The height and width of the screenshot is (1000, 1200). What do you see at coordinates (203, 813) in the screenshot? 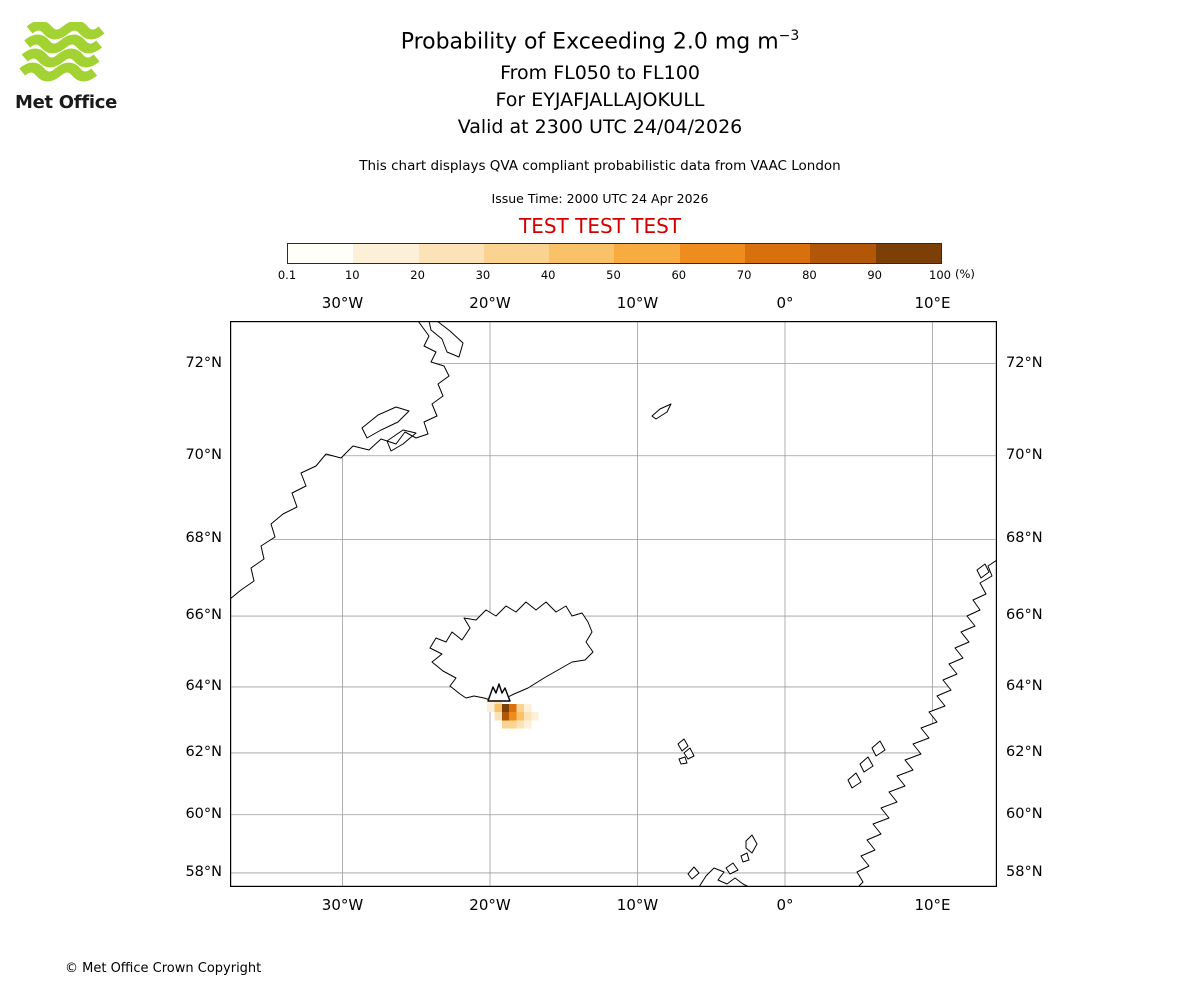
I see `lat-tick-label-left: 60°N` at bounding box center [203, 813].